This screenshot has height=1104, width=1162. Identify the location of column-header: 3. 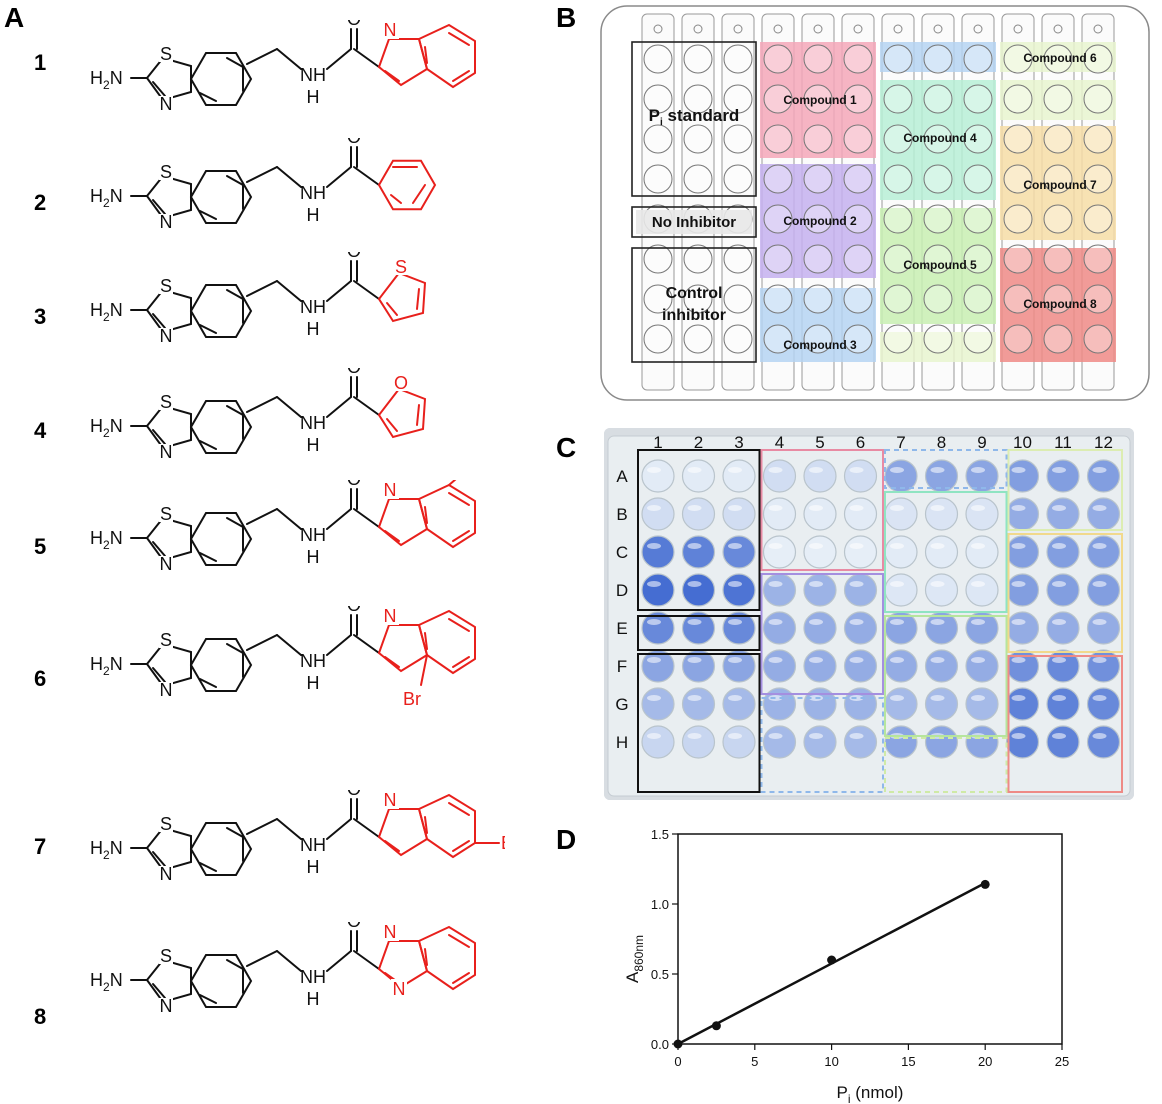
(738, 442).